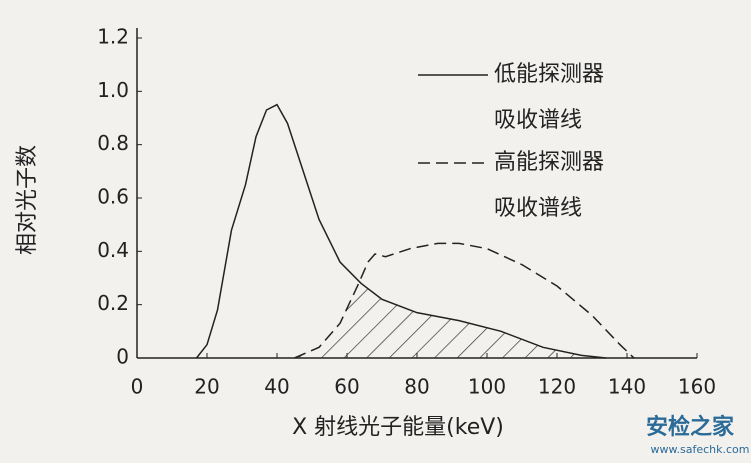 The height and width of the screenshot is (463, 751). What do you see at coordinates (113, 303) in the screenshot?
I see `y-tick-label: 0.2` at bounding box center [113, 303].